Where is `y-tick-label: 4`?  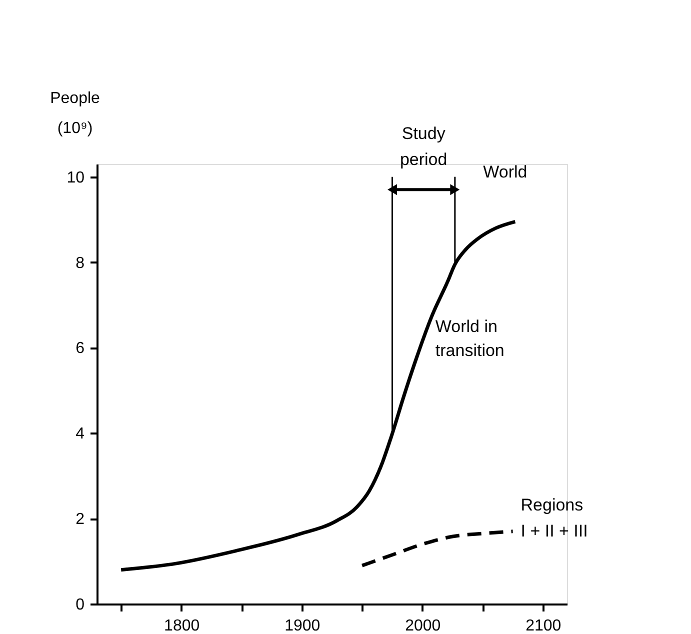
y-tick-label: 4 is located at coordinates (80, 434).